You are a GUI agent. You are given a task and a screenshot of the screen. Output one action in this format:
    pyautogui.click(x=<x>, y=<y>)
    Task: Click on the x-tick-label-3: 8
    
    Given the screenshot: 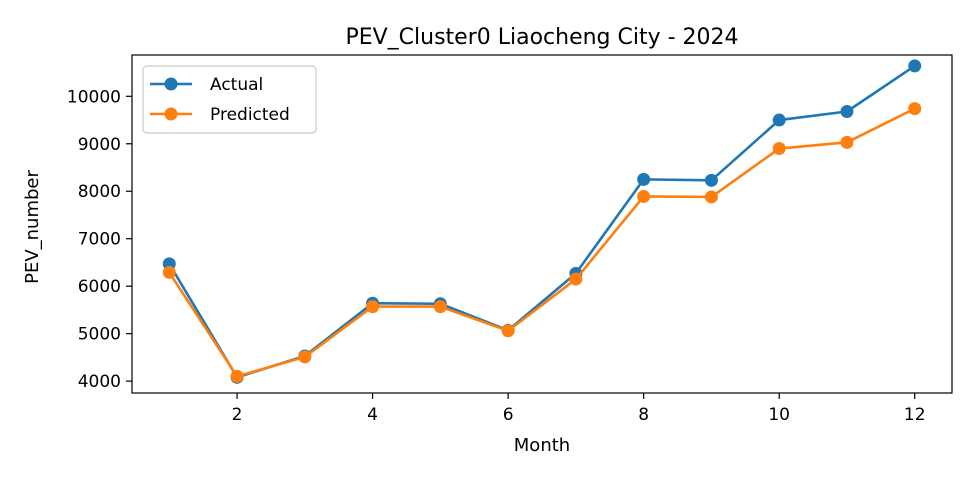 What is the action you would take?
    pyautogui.click(x=643, y=415)
    